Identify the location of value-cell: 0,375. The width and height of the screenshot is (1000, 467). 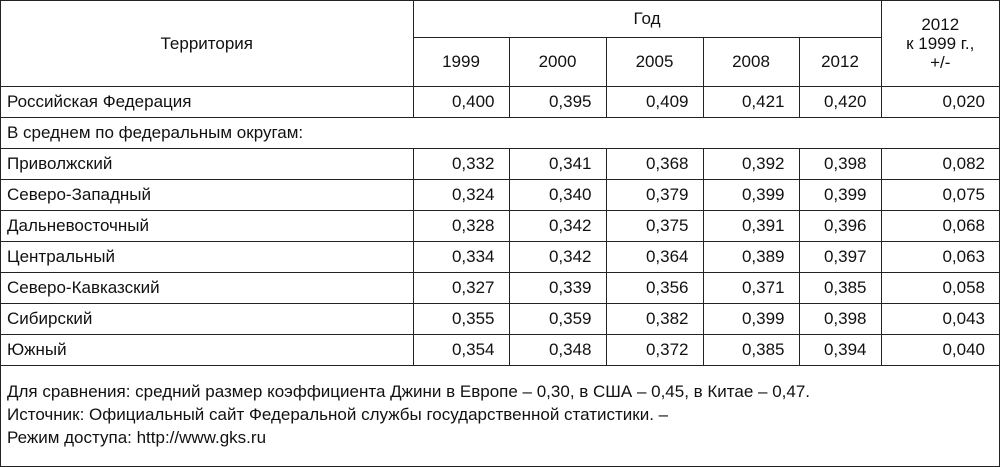
(654, 226).